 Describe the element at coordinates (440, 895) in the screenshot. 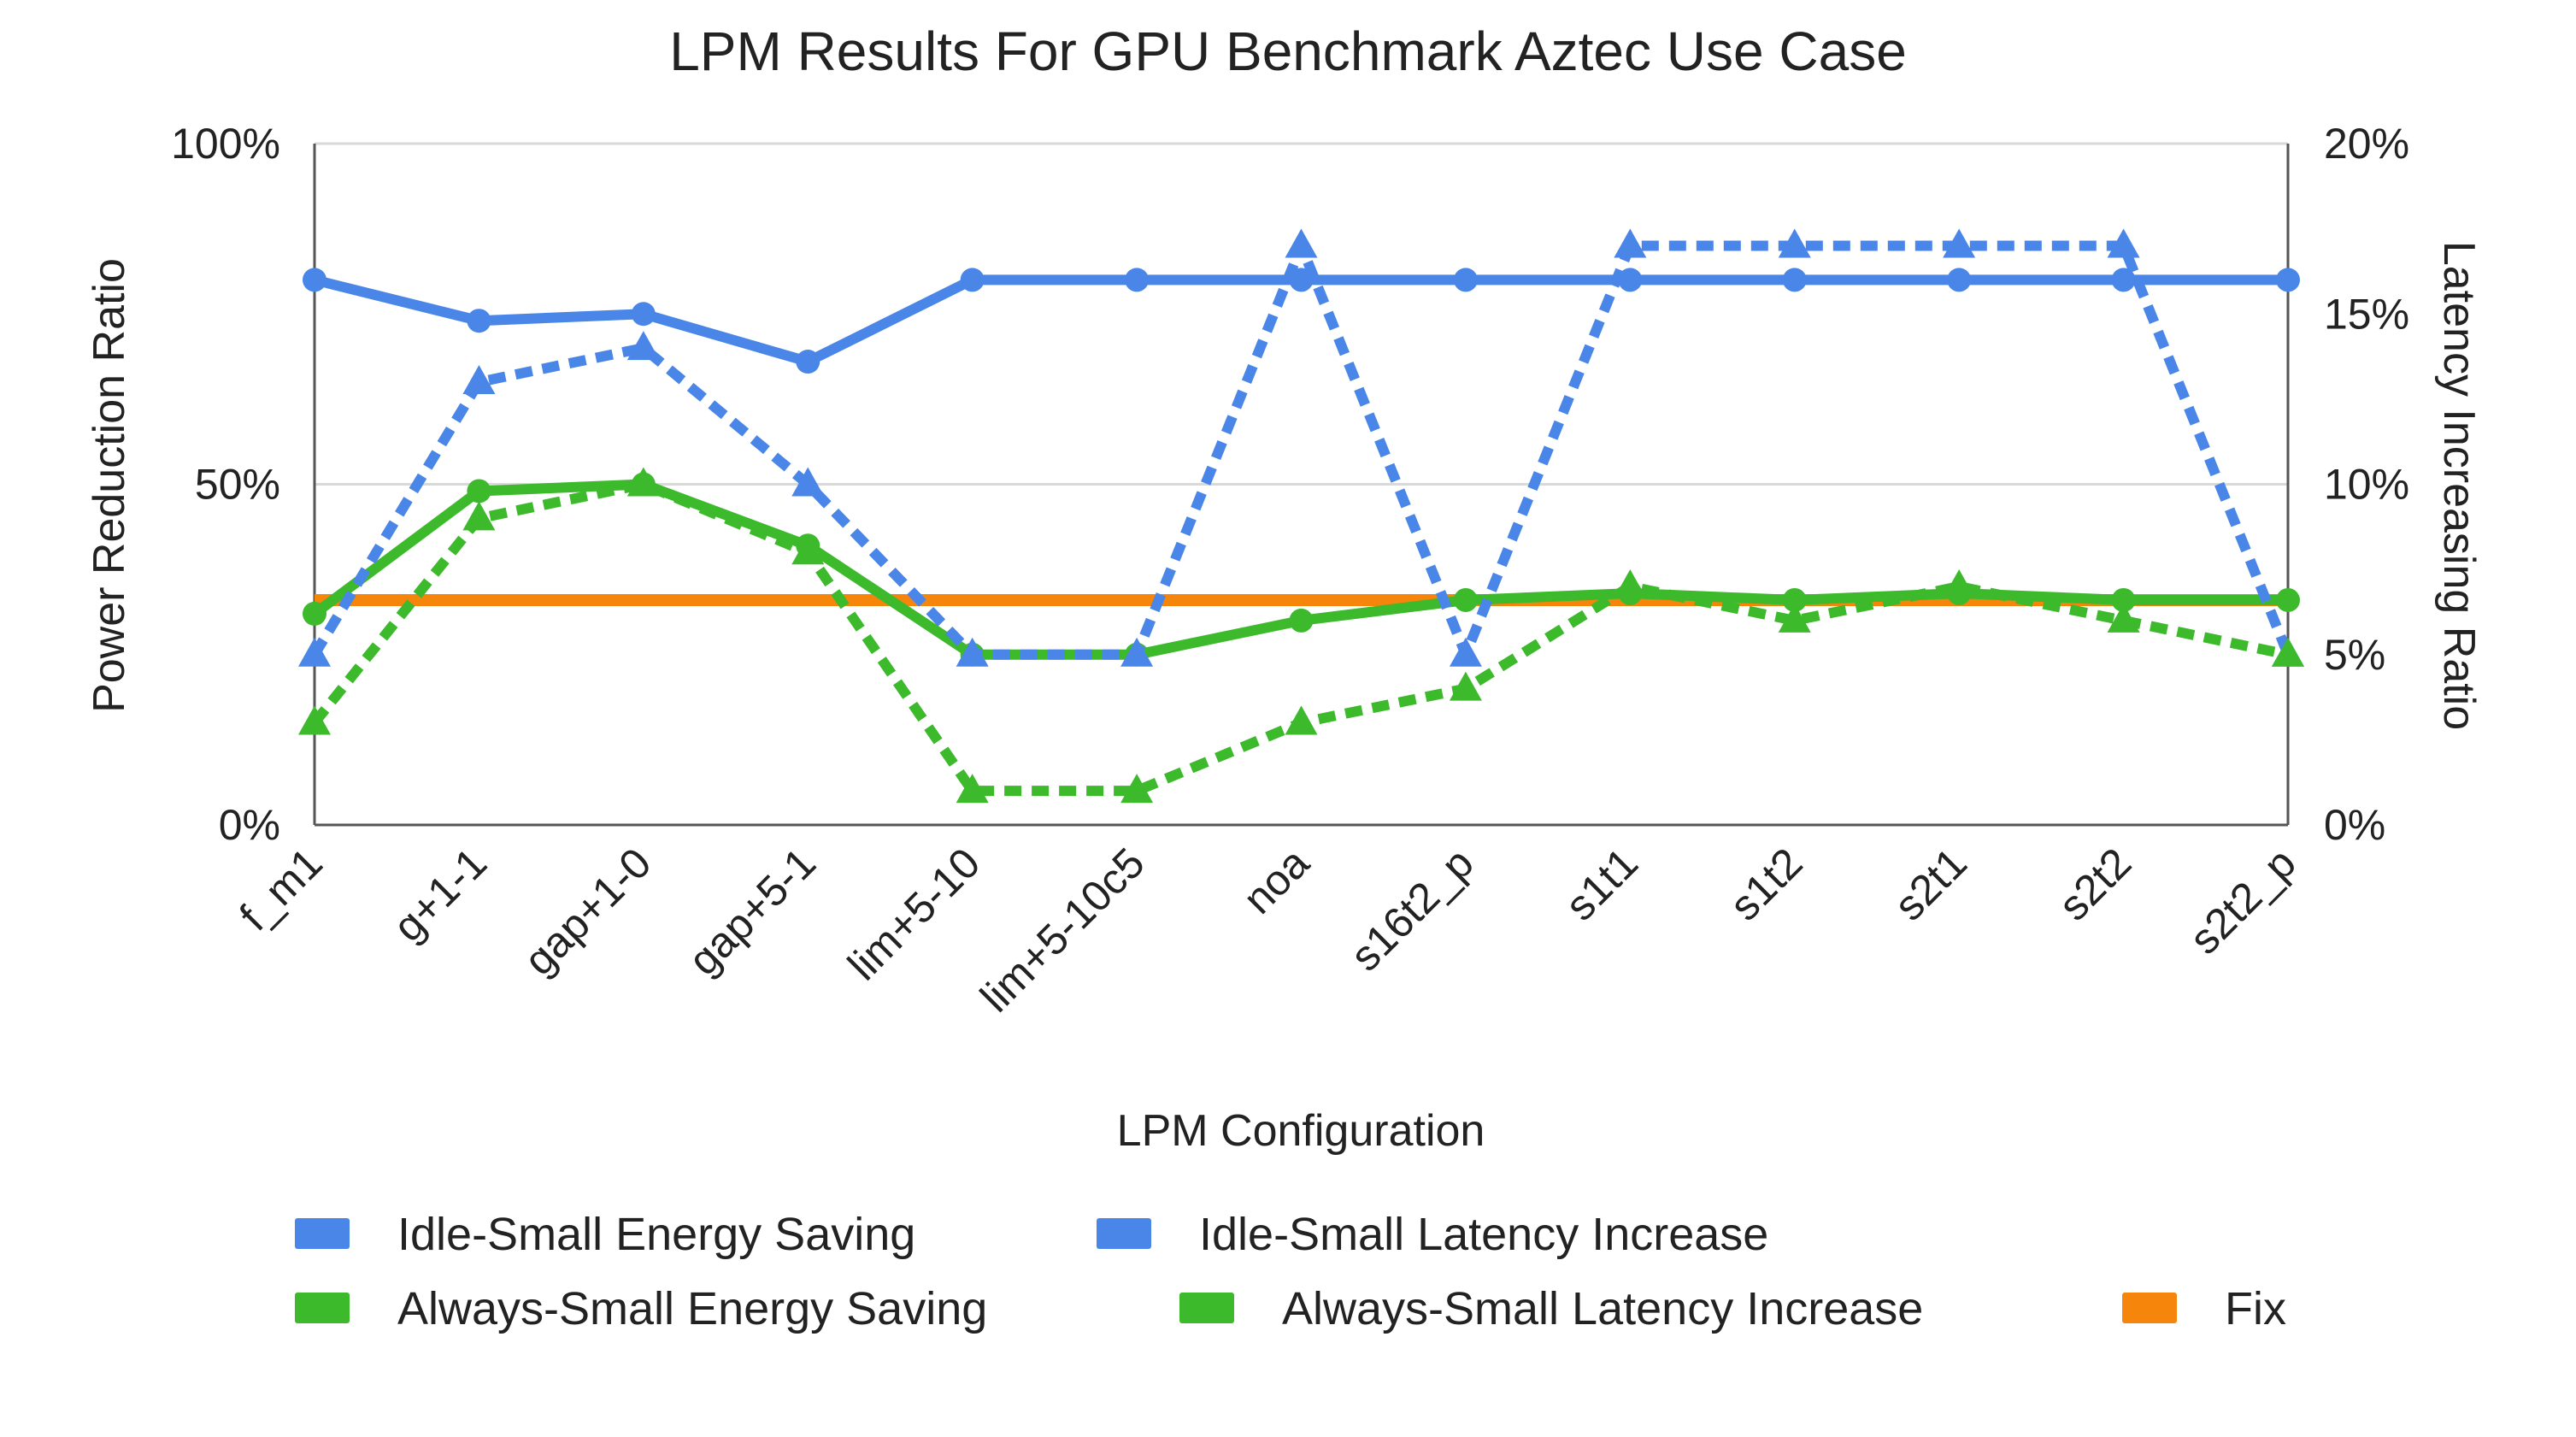

I see `x-tick-label: g+1-1` at that location.